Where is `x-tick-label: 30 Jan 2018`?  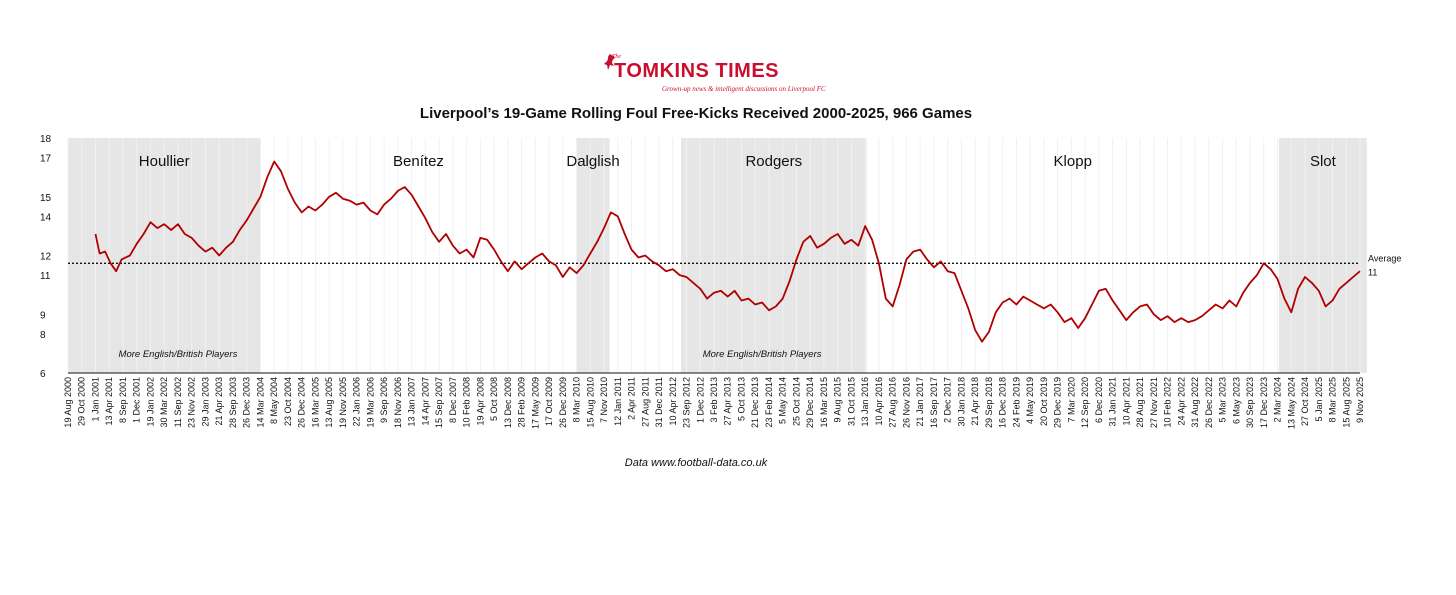 x-tick-label: 30 Jan 2018 is located at coordinates (961, 402).